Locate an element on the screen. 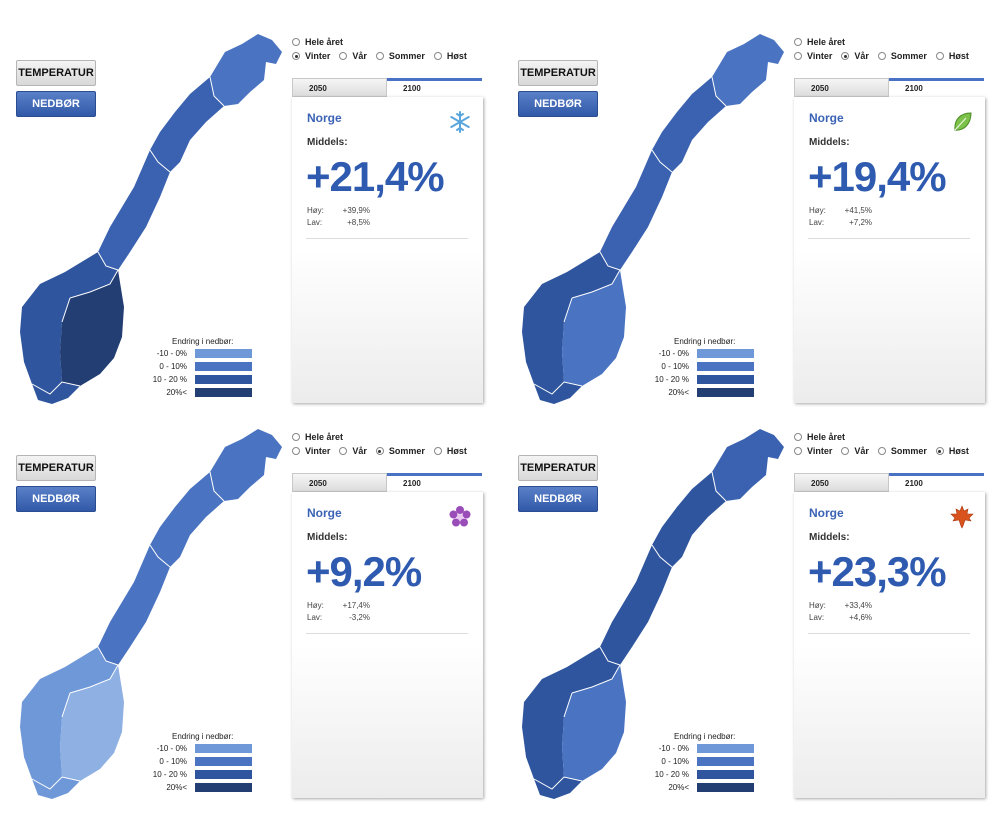  year-tabs: 2050 2100 is located at coordinates (387, 87).